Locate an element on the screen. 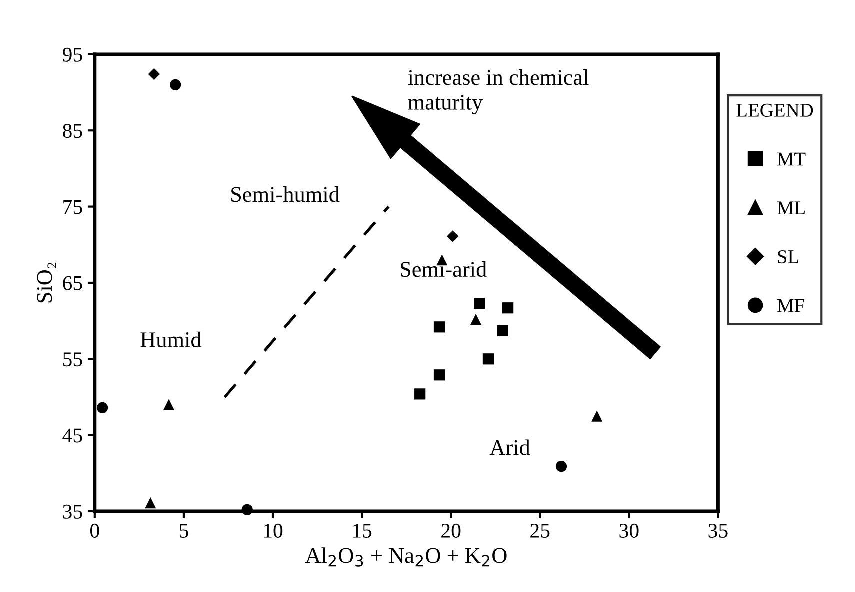 The image size is (855, 592). x-tick-label: 0 is located at coordinates (95, 531).